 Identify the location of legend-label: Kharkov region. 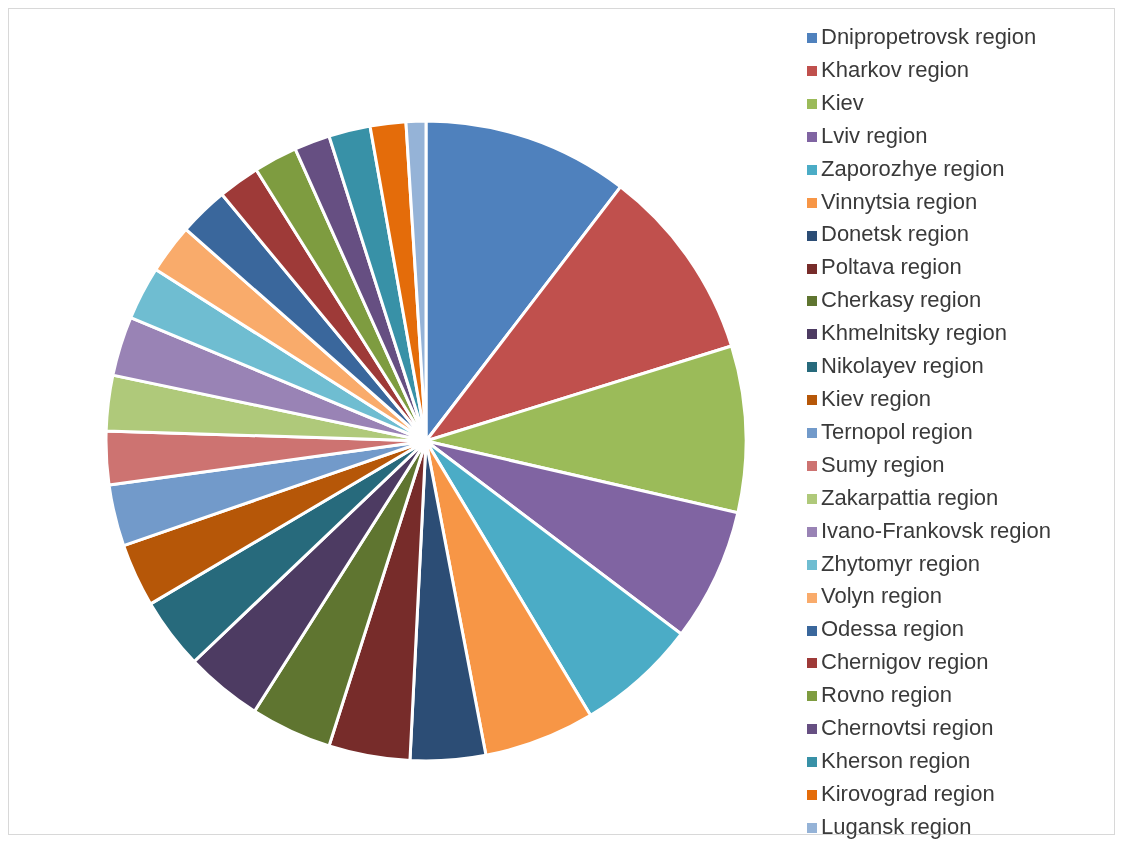
(895, 69).